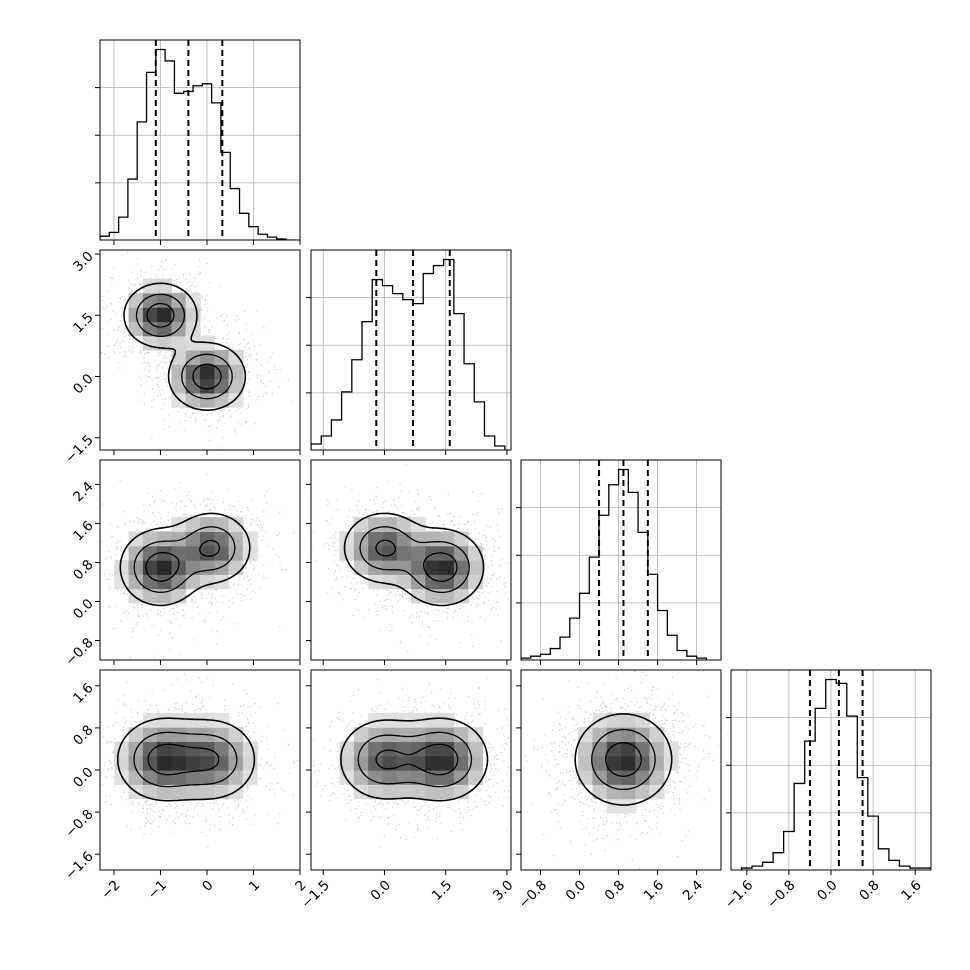 This screenshot has height=970, width=970. I want to click on x-tick-label: −1.5, so click(315, 894).